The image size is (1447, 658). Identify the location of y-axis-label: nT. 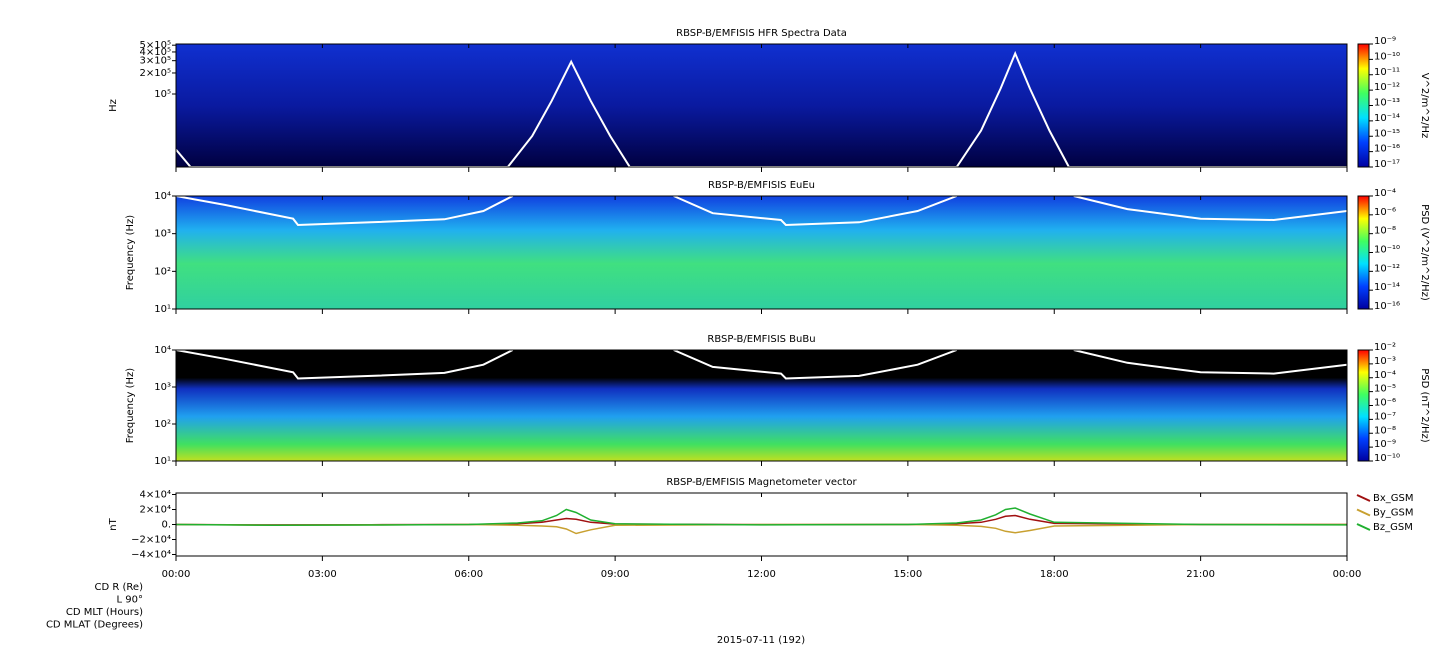
(113, 523).